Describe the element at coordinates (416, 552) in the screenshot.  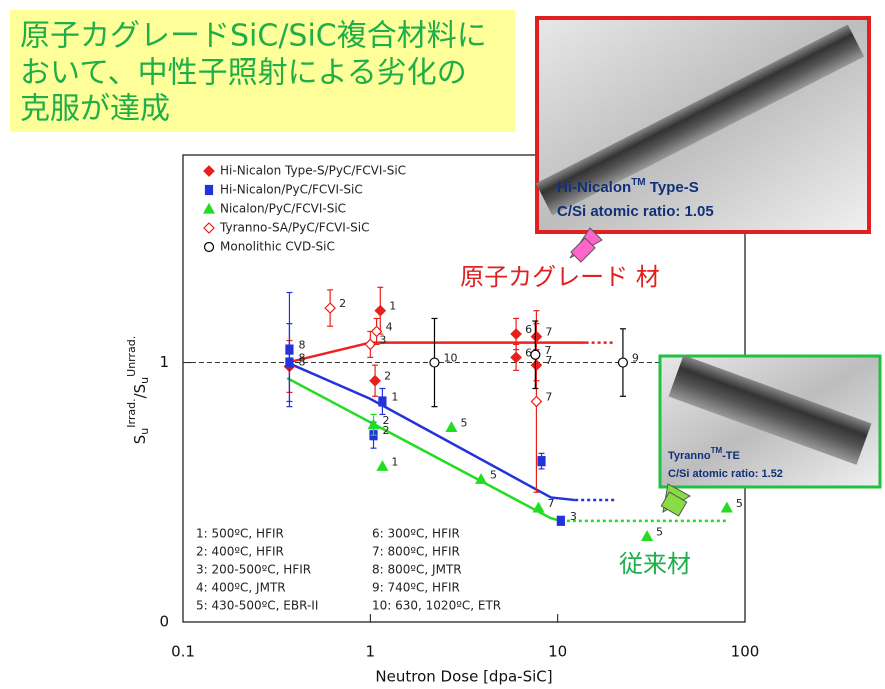
I see `note: 7: 800ºC, HFIR` at that location.